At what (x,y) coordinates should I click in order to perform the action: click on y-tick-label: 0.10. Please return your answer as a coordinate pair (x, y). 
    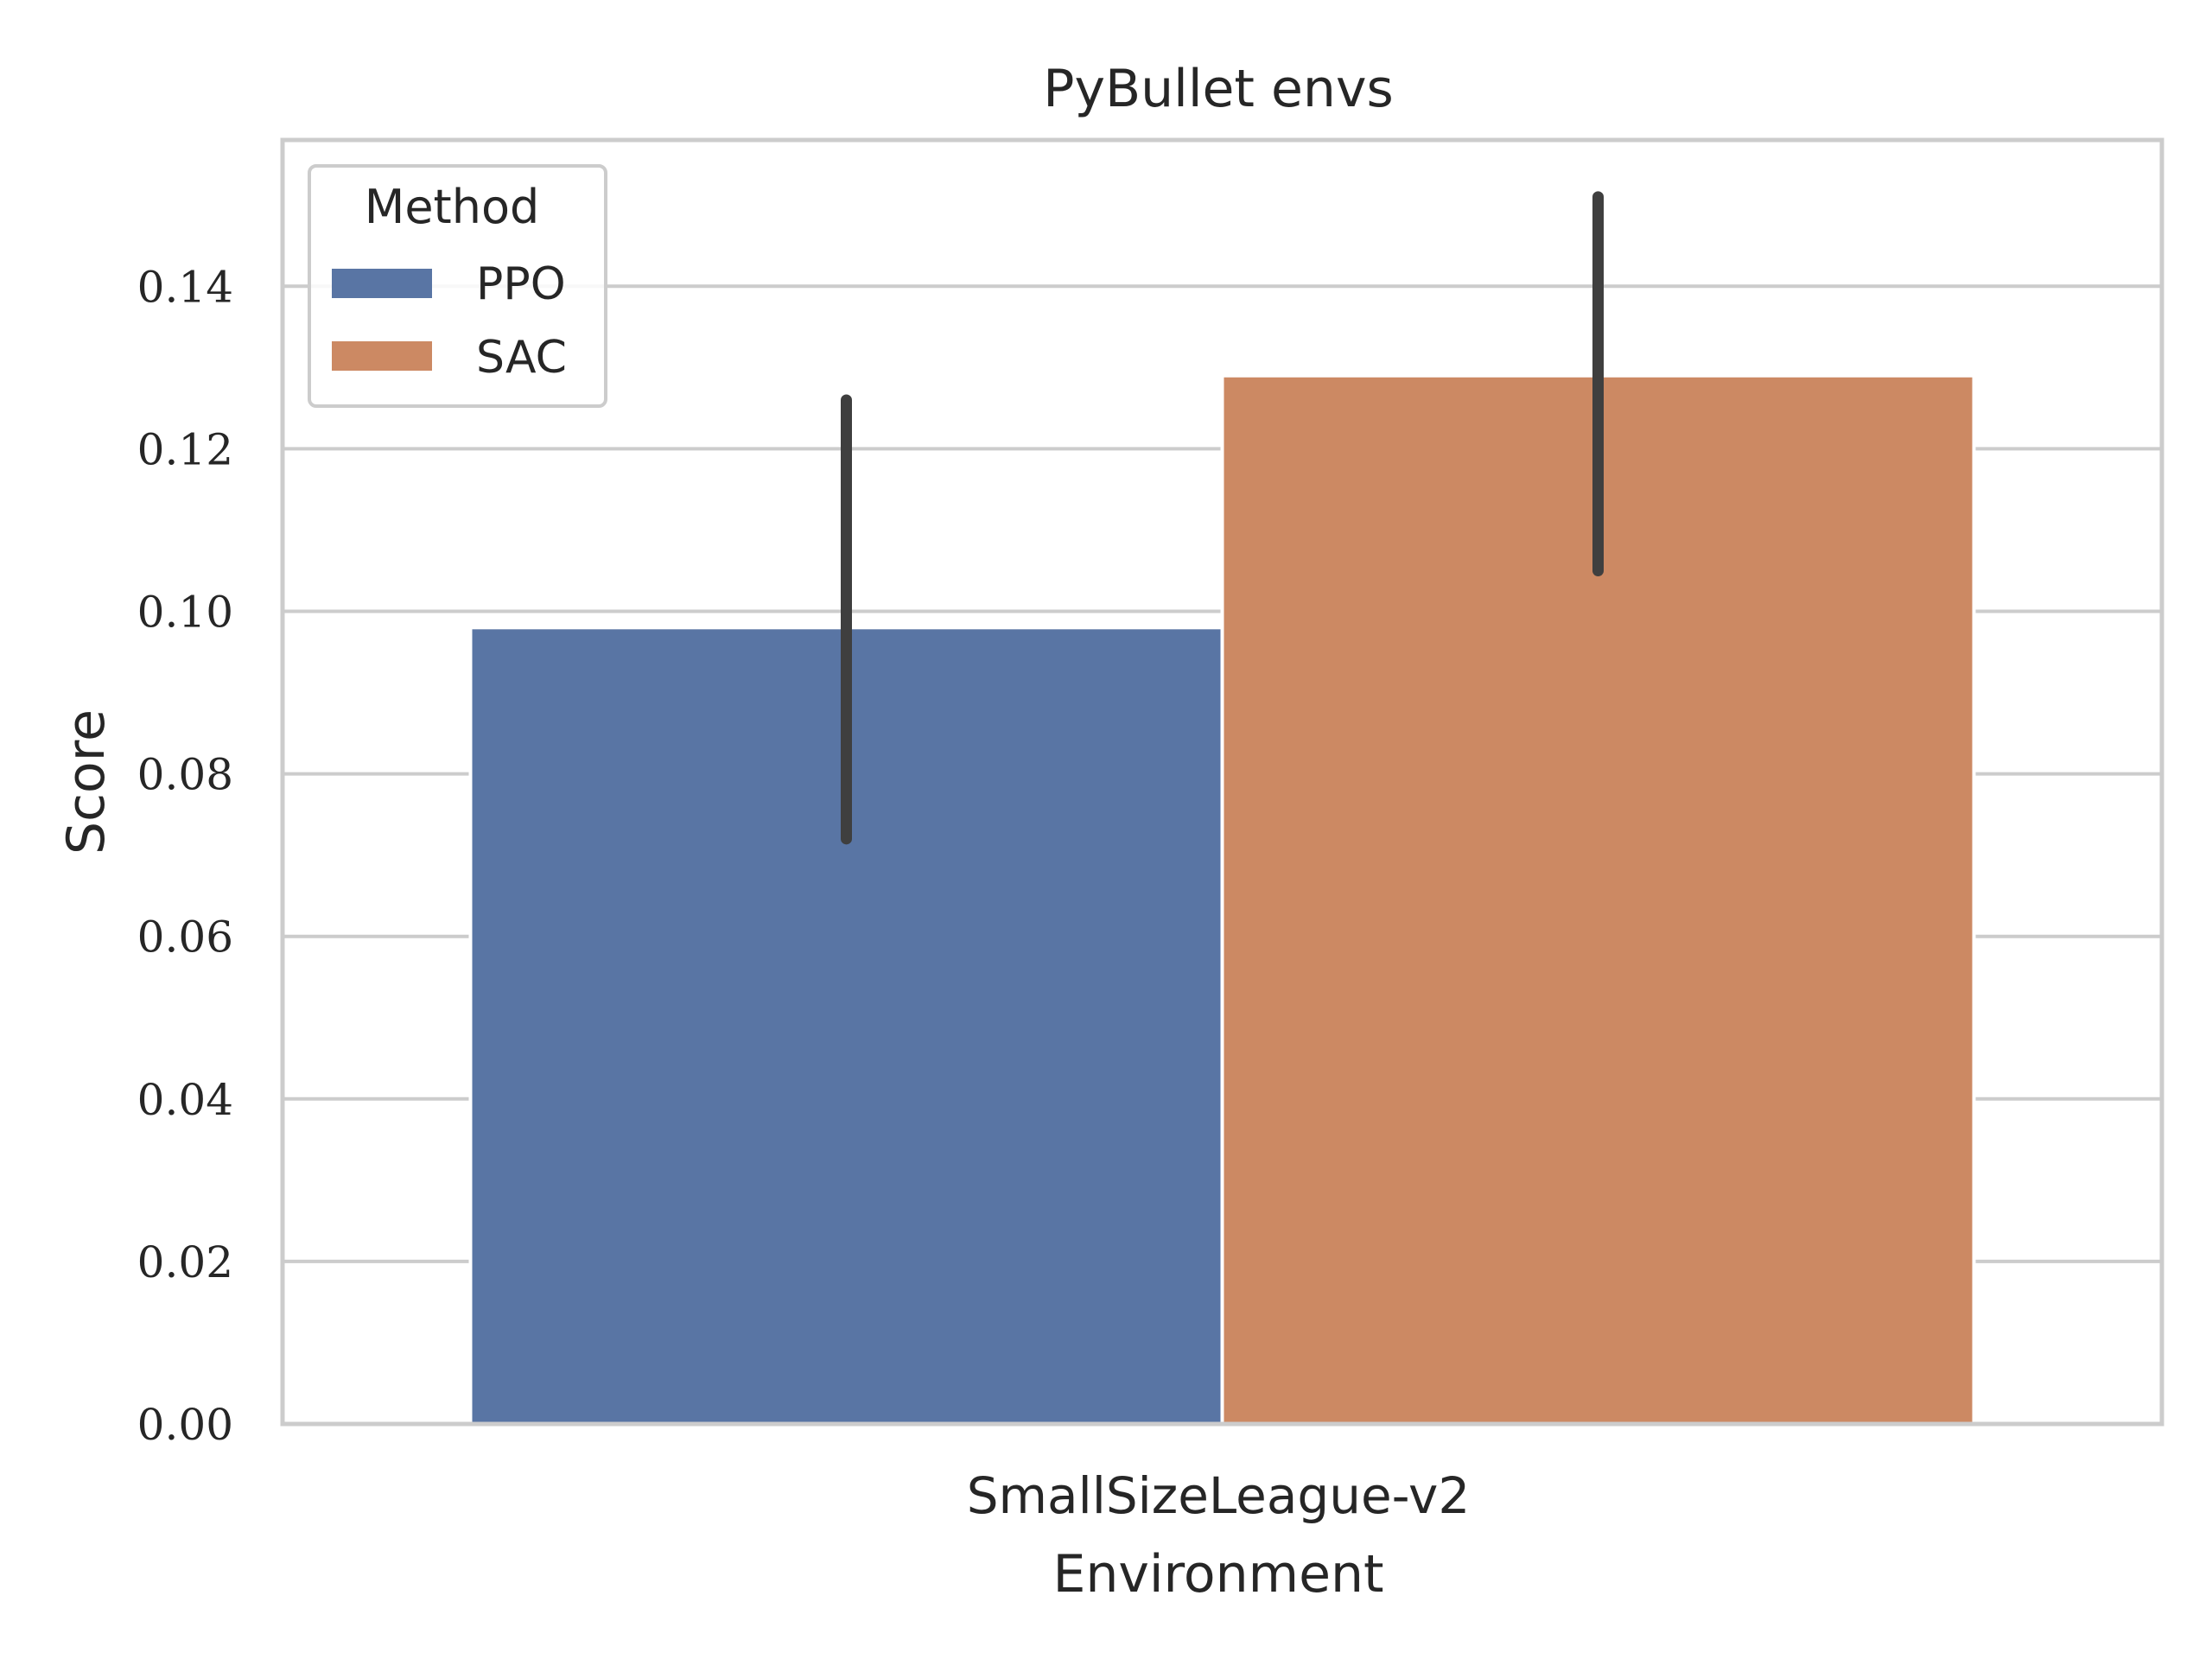
    Looking at the image, I should click on (185, 612).